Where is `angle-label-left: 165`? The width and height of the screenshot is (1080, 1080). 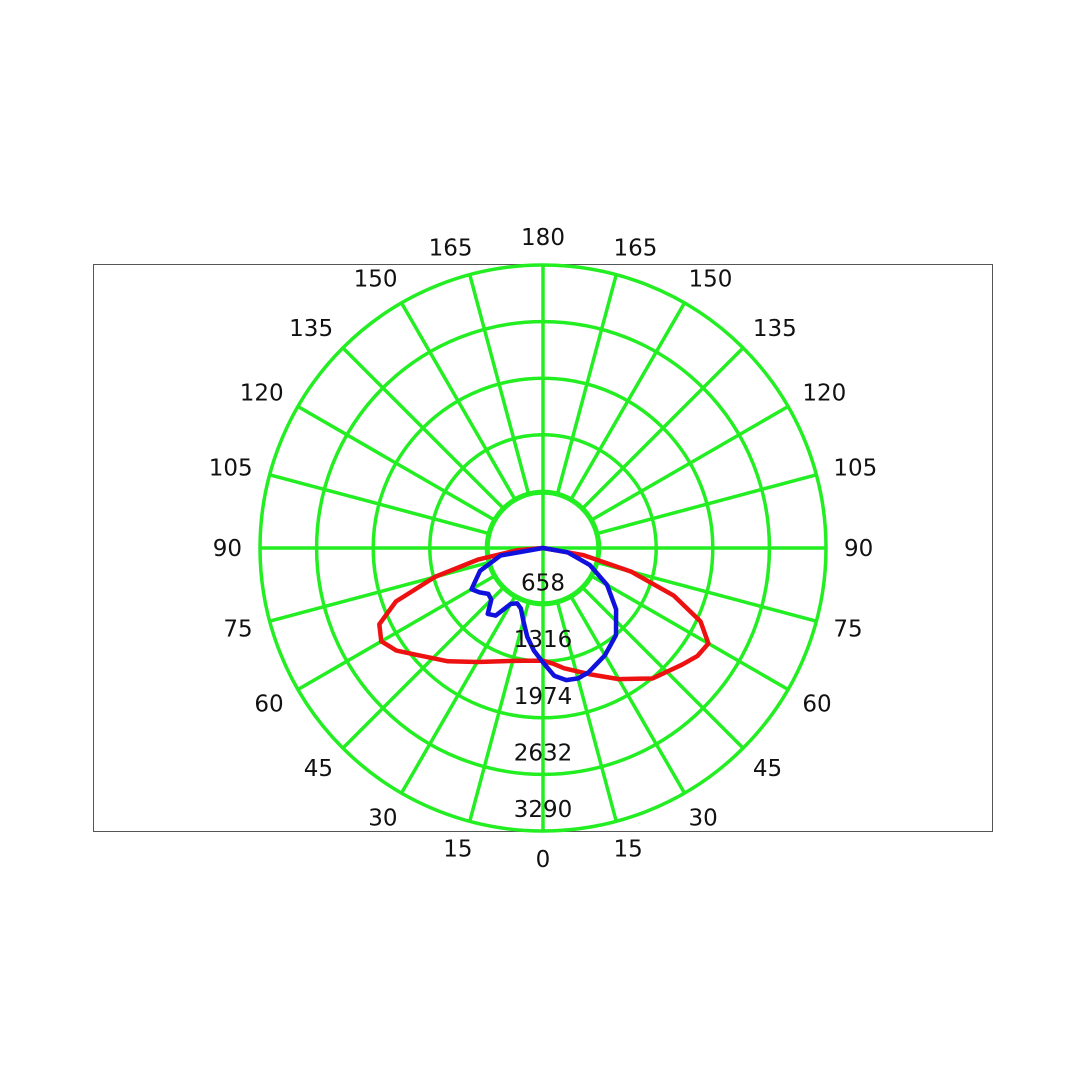
angle-label-left: 165 is located at coordinates (451, 249).